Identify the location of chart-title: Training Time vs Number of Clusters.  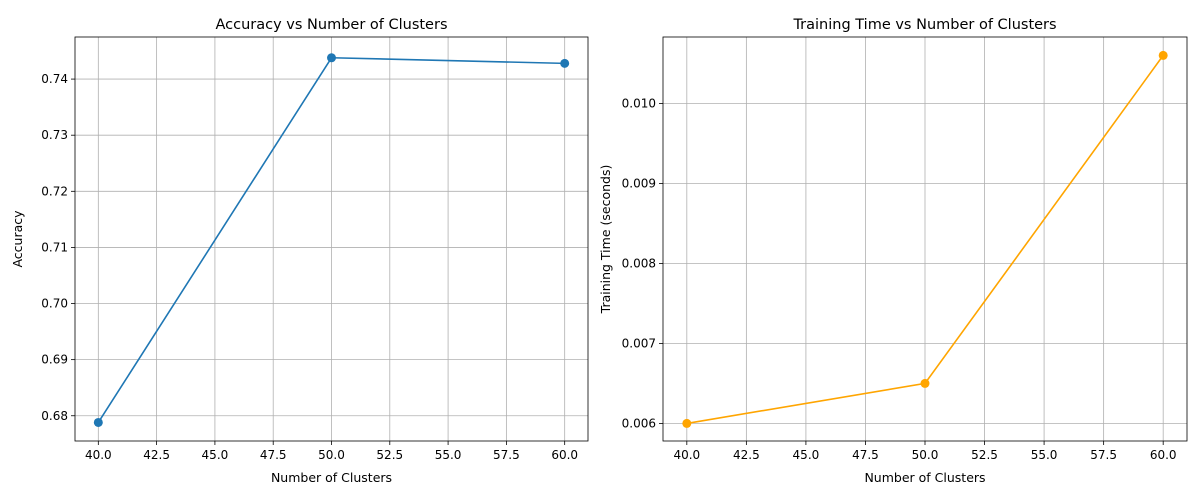
(924, 25).